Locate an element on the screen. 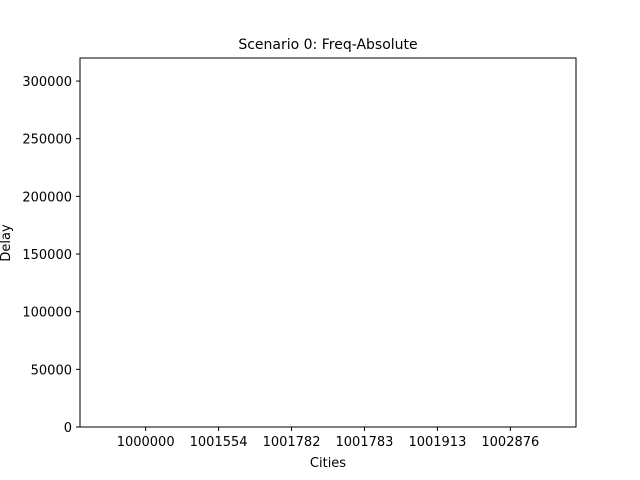 This screenshot has width=640, height=480. x-tick-label: 1001913 is located at coordinates (437, 442).